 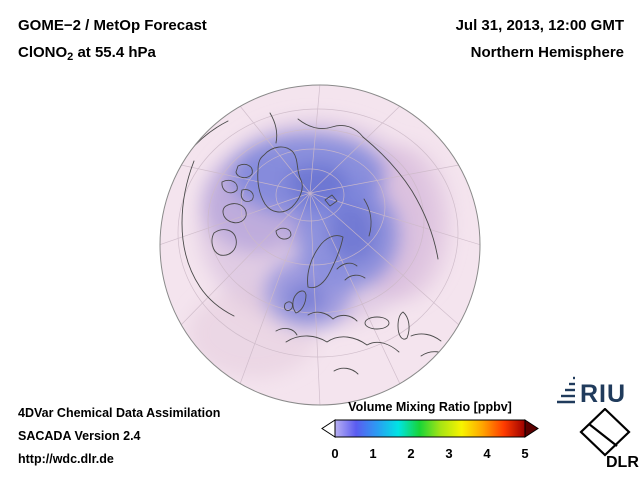 I want to click on colorbar-title: Volume Mixing Ratio [ppbv], so click(x=430, y=407).